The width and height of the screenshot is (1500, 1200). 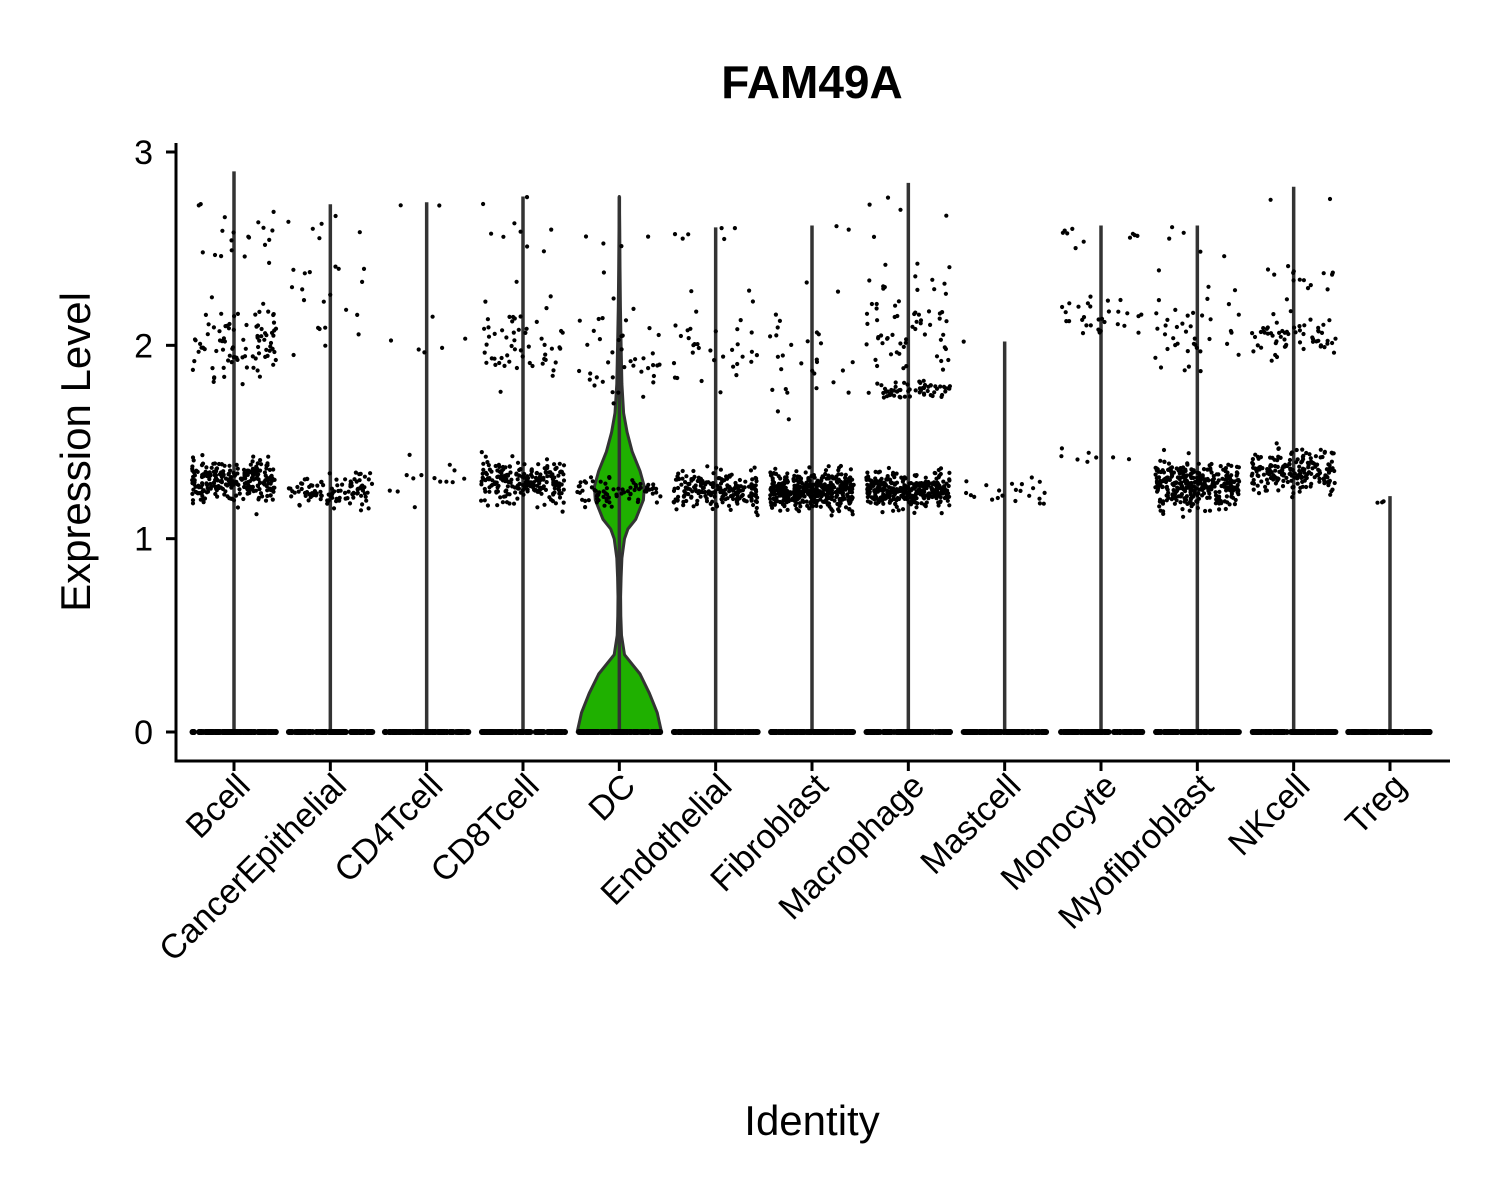 I want to click on violin-group-endothelial, so click(x=715, y=480).